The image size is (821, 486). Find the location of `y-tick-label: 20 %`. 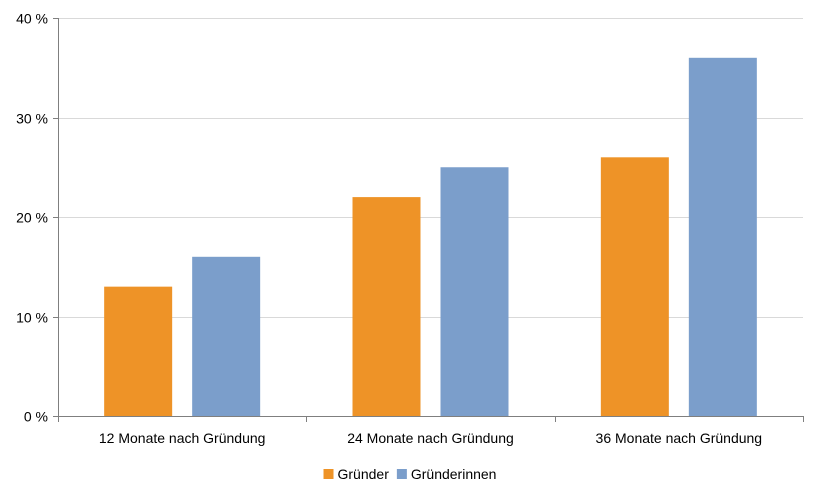

y-tick-label: 20 % is located at coordinates (32, 218).